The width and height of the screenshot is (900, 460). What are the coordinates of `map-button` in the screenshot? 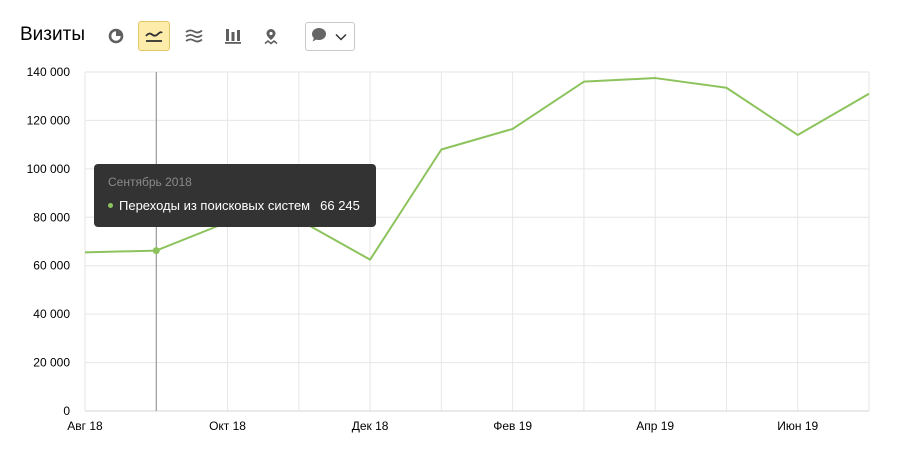 It's located at (271, 36).